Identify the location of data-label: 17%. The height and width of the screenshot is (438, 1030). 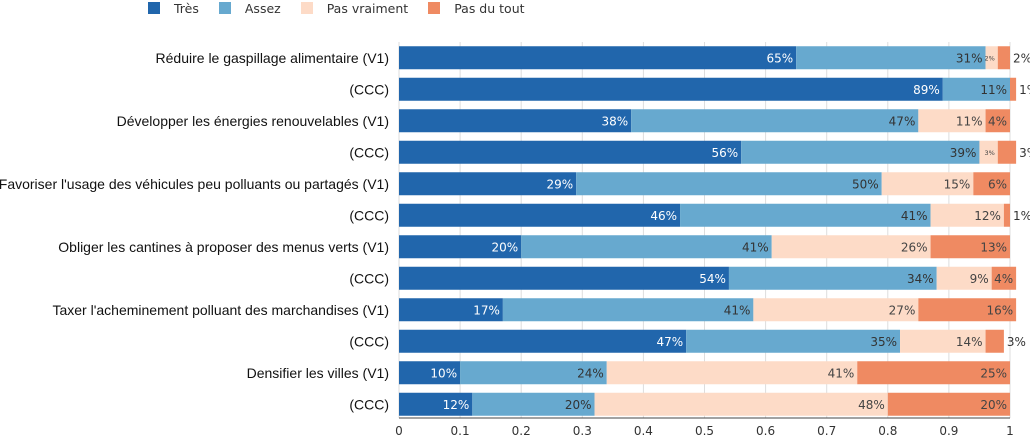
(486, 310).